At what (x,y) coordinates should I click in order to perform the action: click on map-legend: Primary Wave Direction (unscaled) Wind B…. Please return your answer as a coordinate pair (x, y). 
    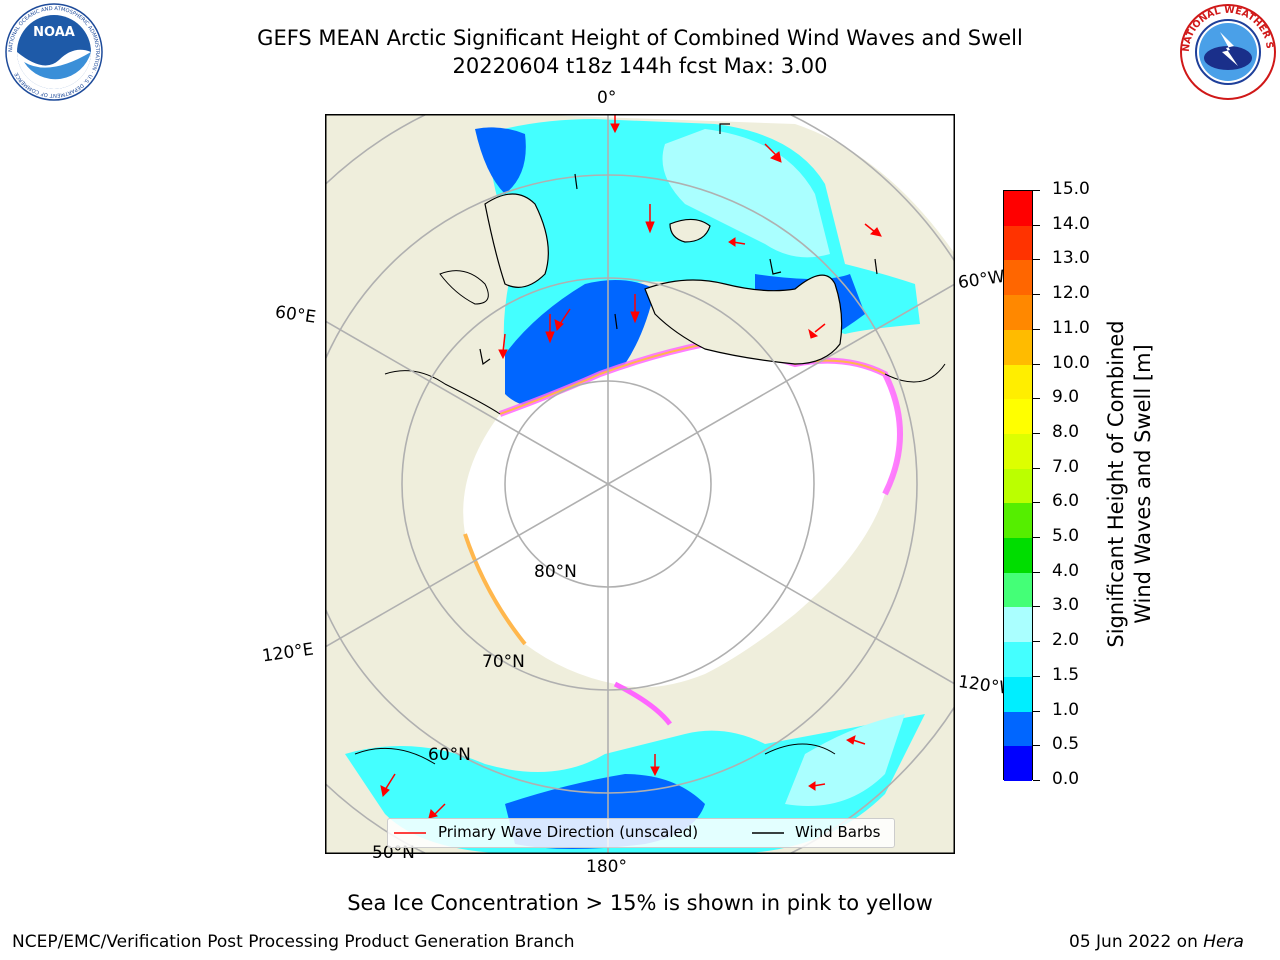
    Looking at the image, I should click on (641, 833).